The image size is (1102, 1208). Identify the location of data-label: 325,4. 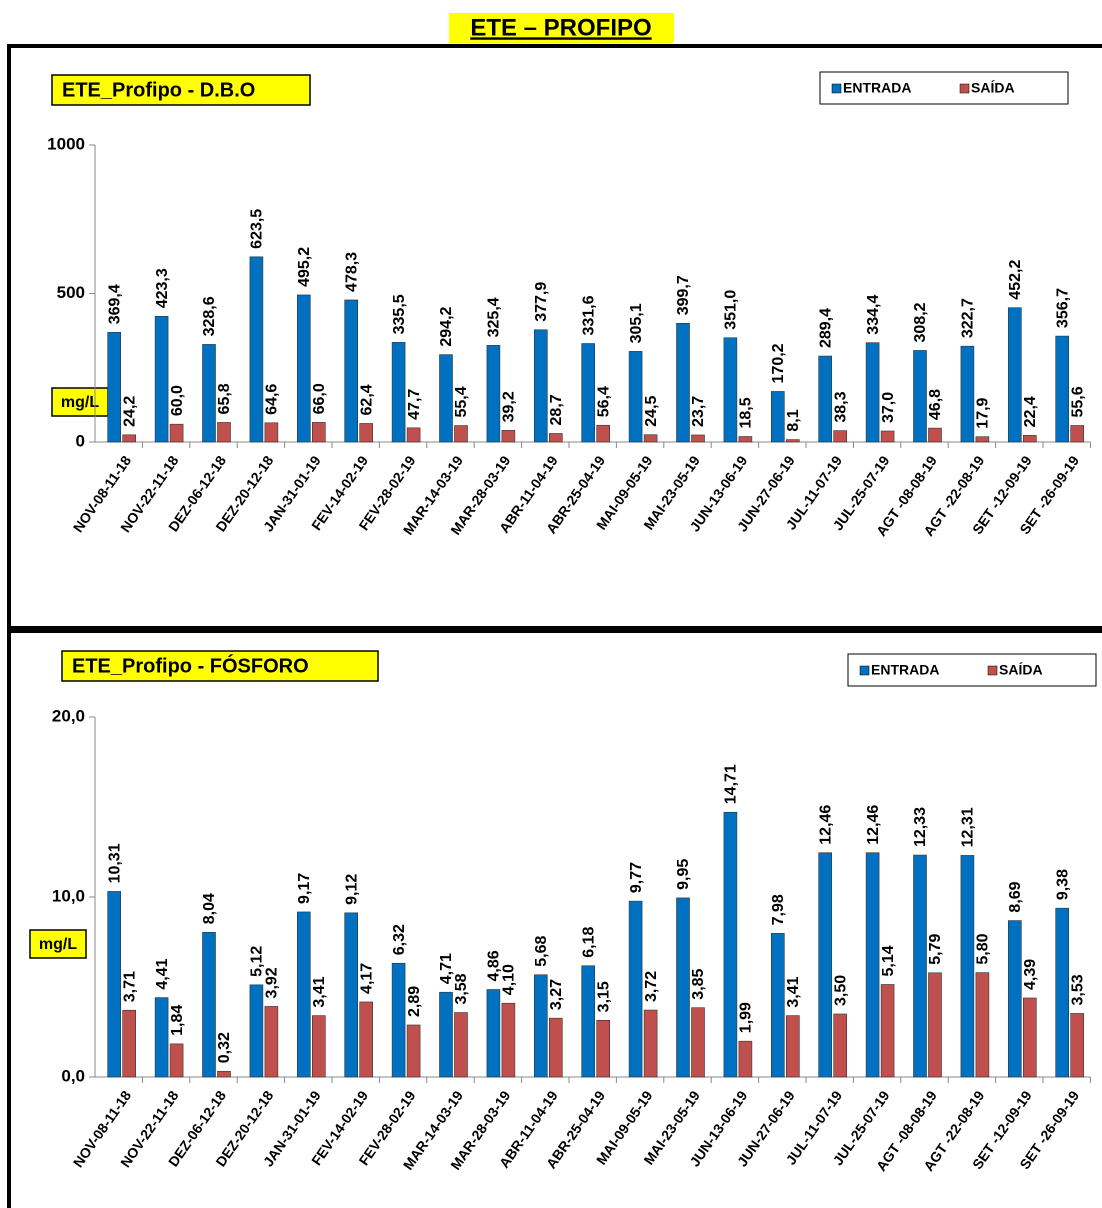
(494, 317).